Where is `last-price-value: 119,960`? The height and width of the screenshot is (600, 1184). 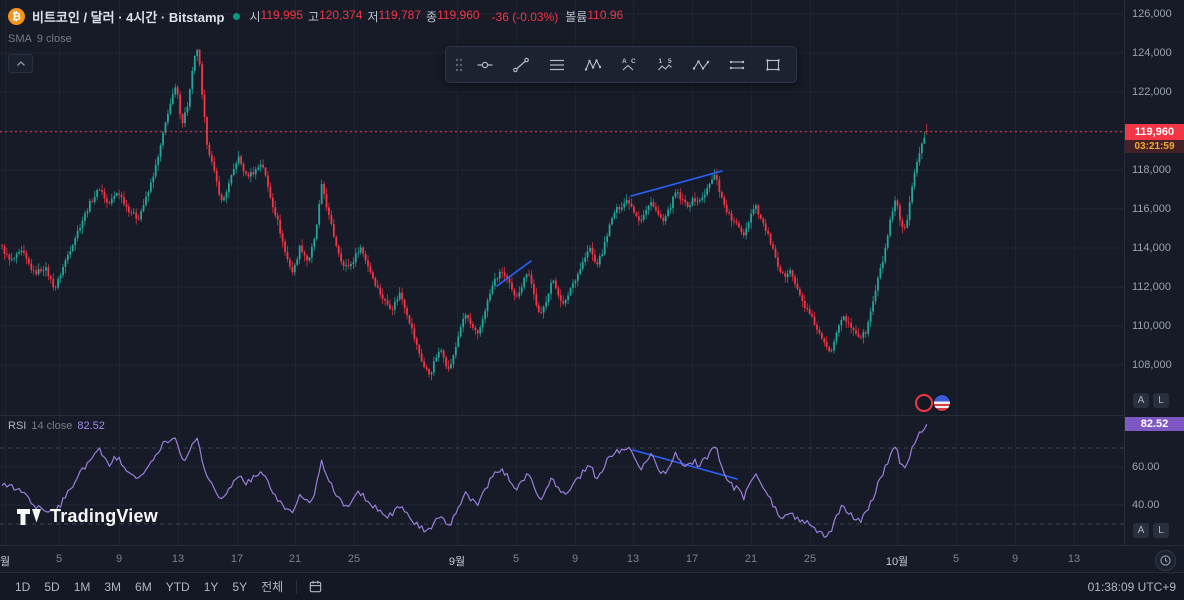
last-price-value: 119,960 is located at coordinates (1154, 131).